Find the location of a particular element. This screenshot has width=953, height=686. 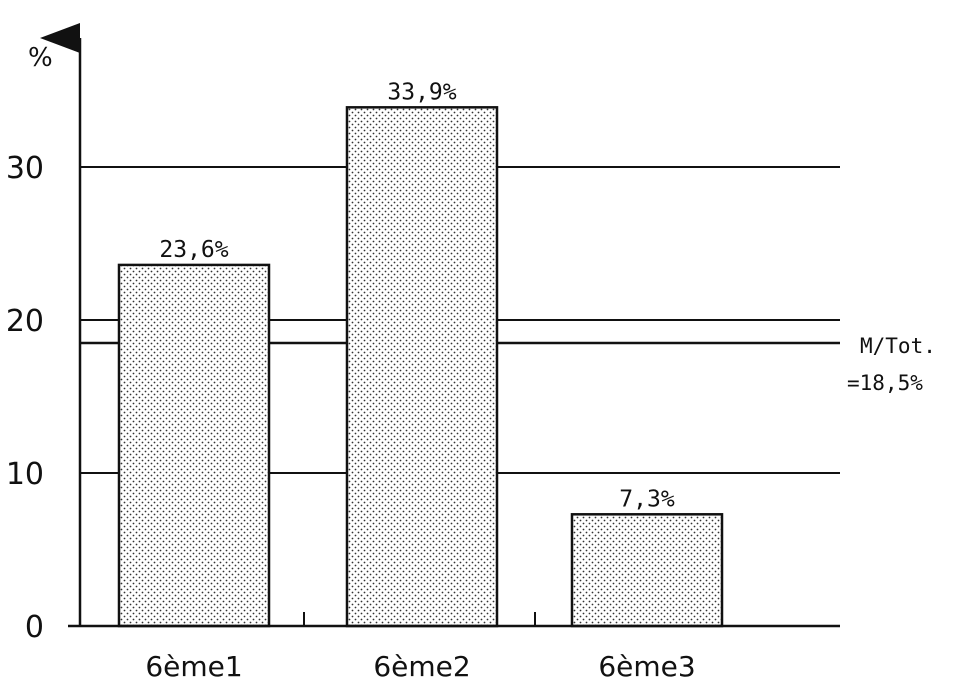

value-label-6eme1: 23,6% is located at coordinates (193, 250).